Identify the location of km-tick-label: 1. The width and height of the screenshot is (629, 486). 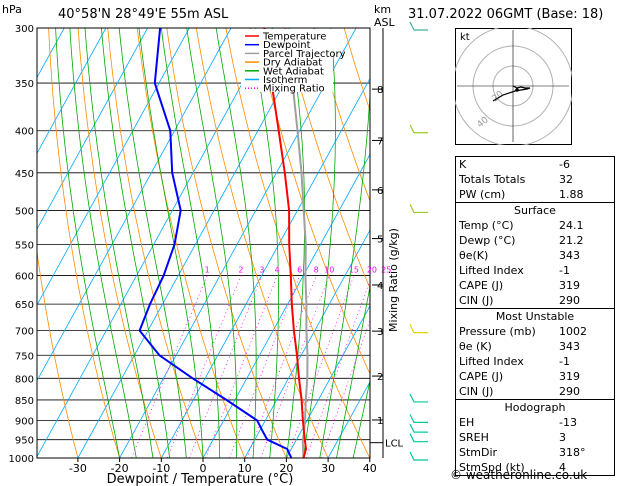
(380, 421).